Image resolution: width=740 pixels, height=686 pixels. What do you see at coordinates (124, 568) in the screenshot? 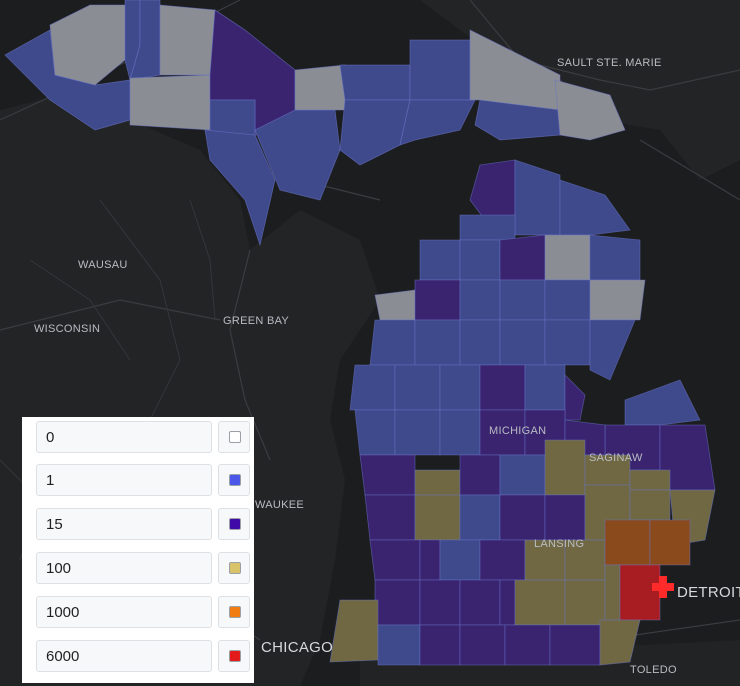
I see `legend-value-input: 100` at bounding box center [124, 568].